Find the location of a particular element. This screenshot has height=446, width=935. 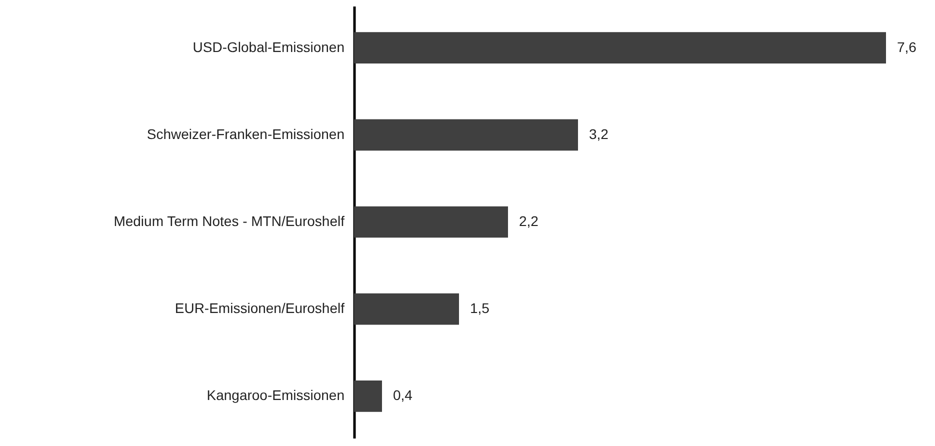

data-label: 7,6 is located at coordinates (907, 46).